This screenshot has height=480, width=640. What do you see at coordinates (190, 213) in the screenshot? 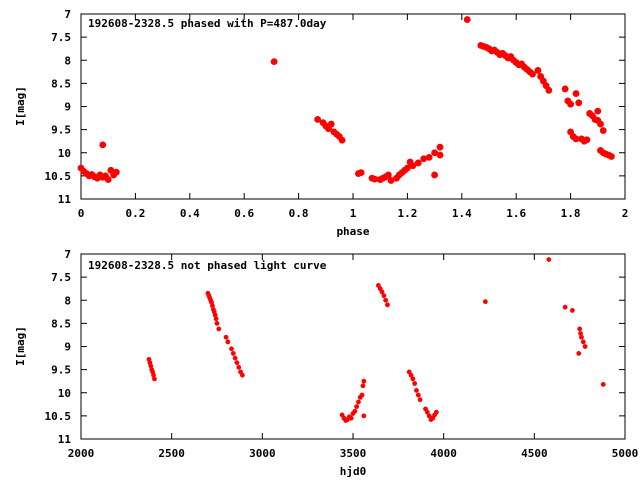
I see `x-tick-label: 0.4` at bounding box center [190, 213].